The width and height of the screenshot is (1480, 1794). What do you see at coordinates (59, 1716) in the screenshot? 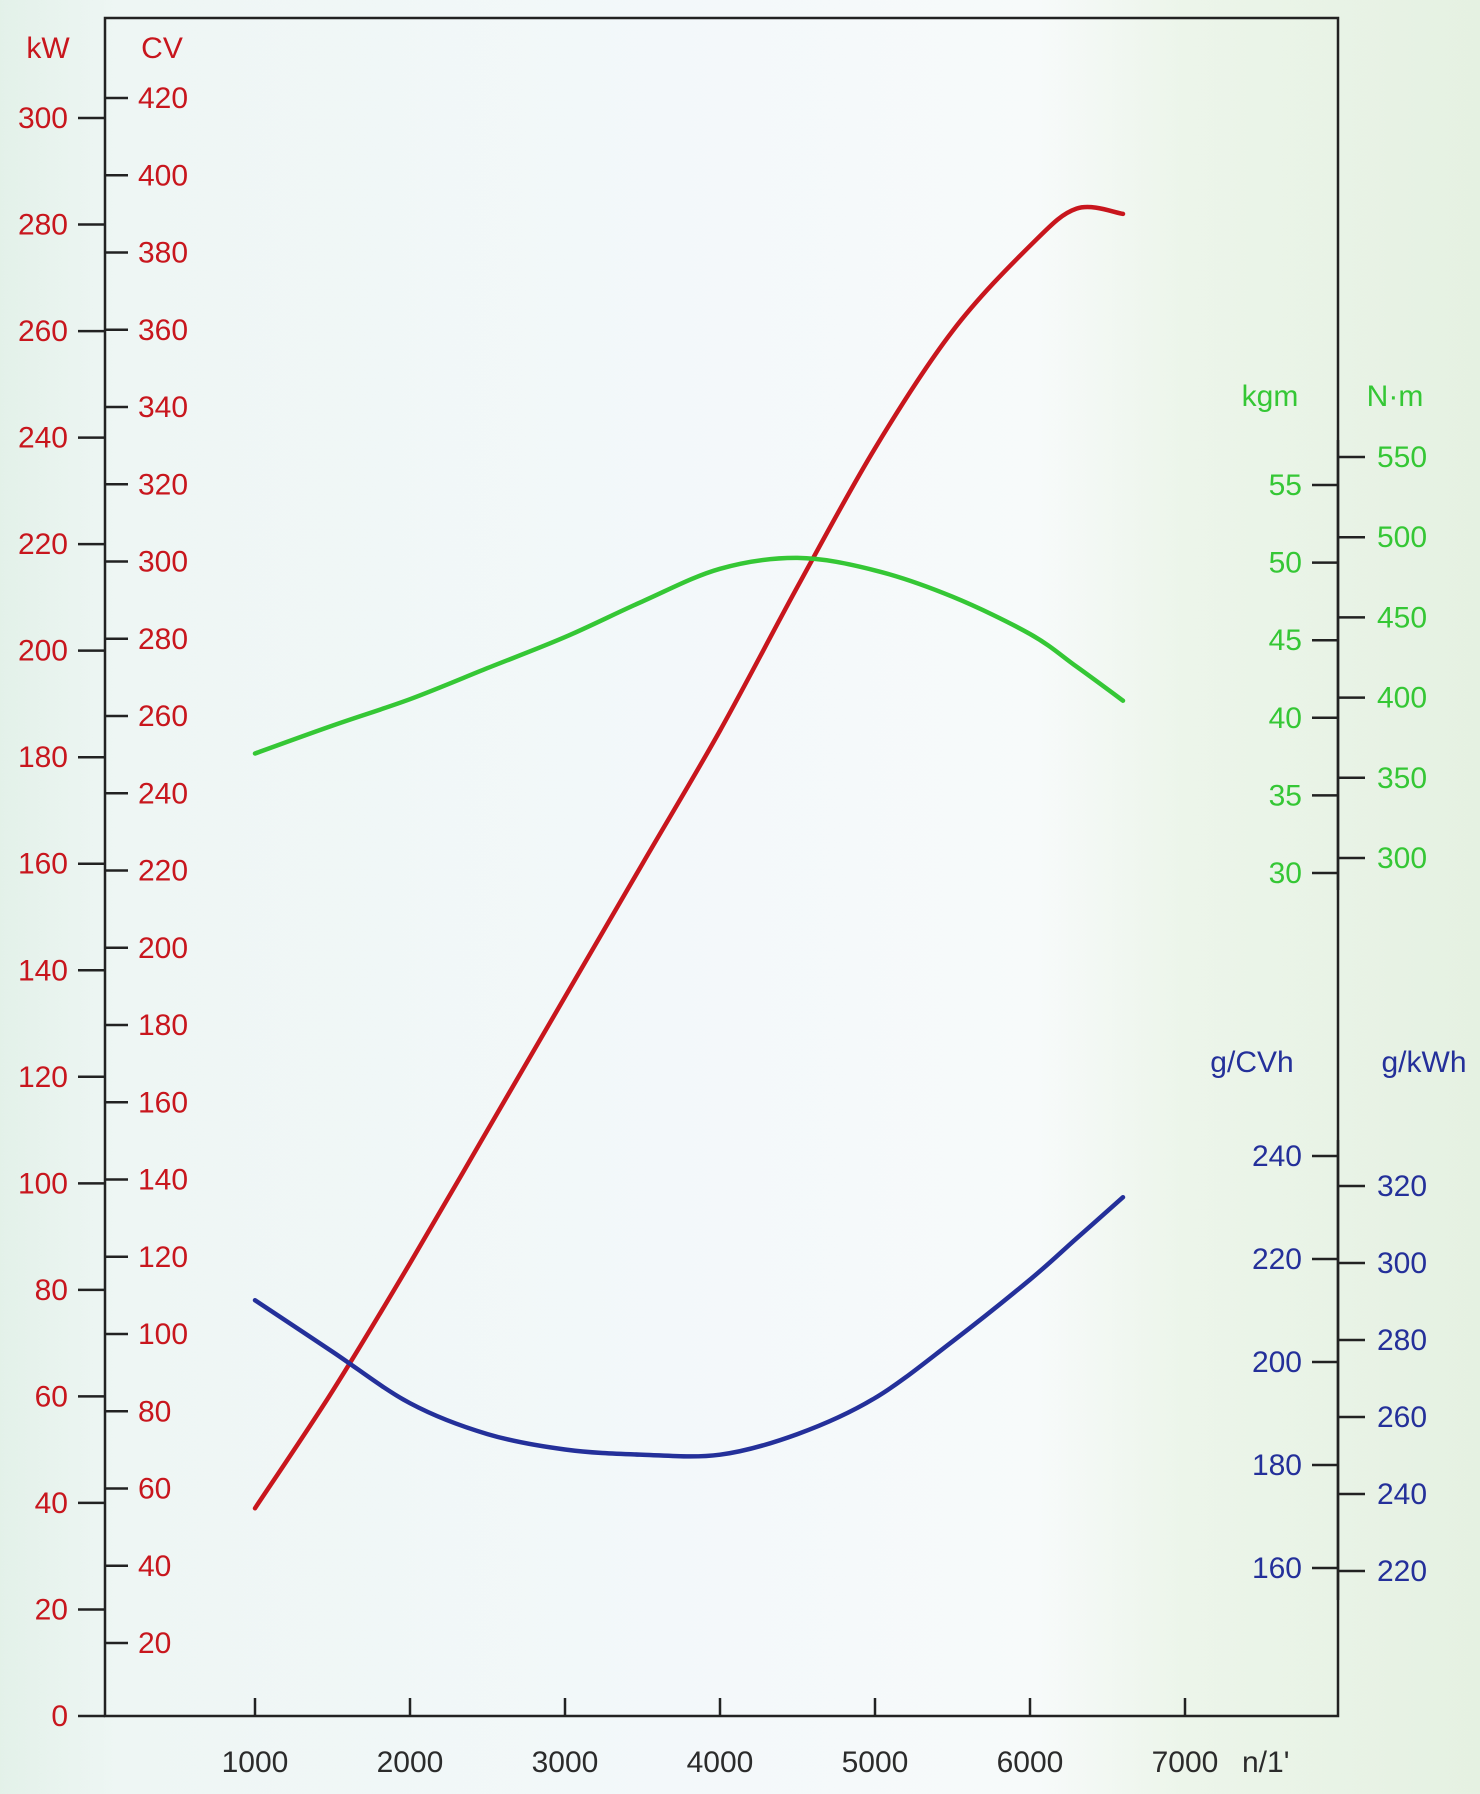
I see `kw-tick-label: 0` at bounding box center [59, 1716].